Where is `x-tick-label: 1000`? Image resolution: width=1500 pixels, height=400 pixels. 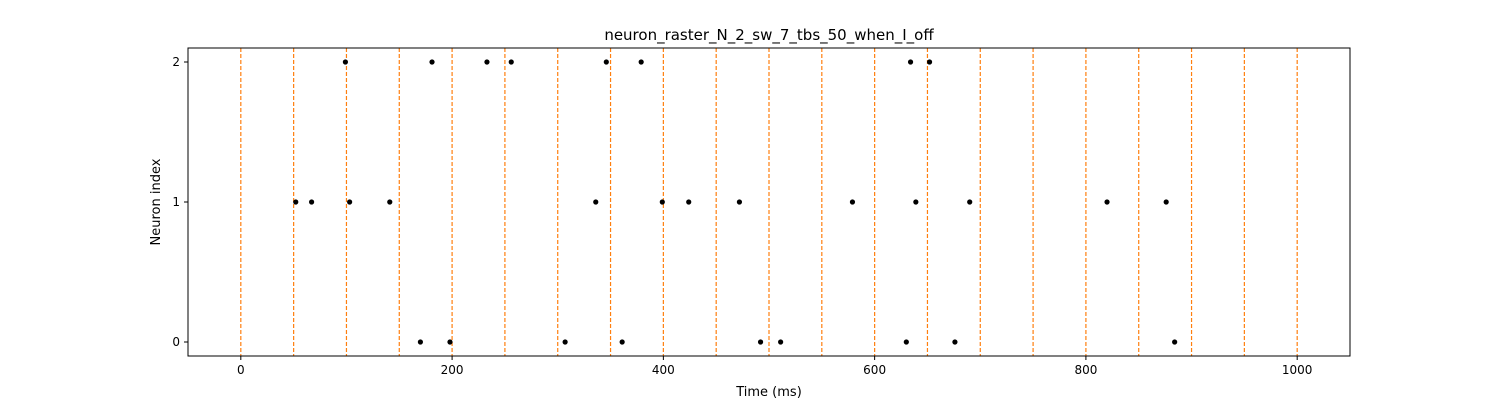
x-tick-label: 1000 is located at coordinates (1297, 370).